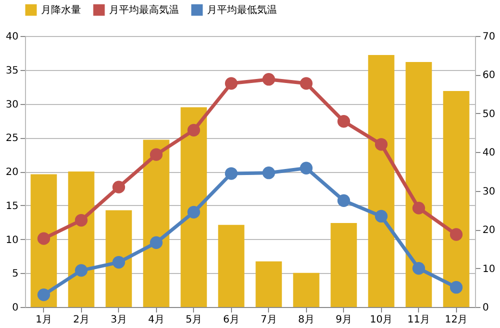 The height and width of the screenshot is (328, 500). I want to click on legend-label: 月平均最低気温, so click(242, 10).